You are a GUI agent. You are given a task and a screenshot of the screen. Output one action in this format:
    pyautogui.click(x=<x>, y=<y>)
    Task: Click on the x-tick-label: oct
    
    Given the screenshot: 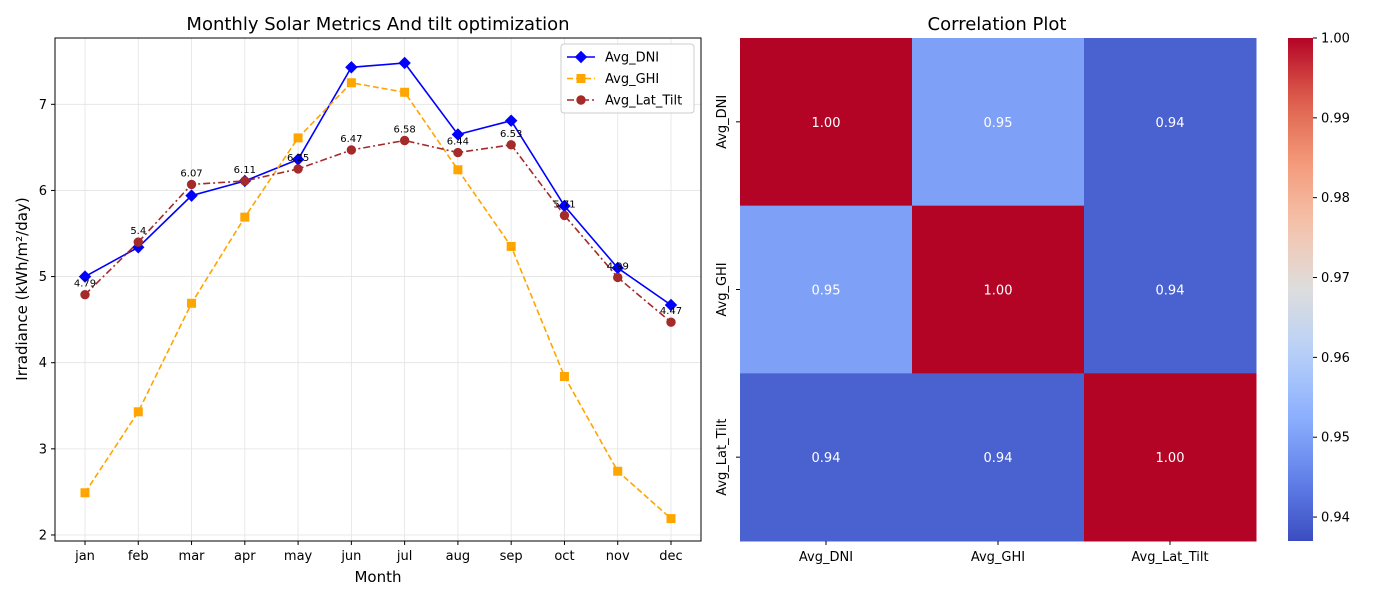 What is the action you would take?
    pyautogui.click(x=564, y=556)
    